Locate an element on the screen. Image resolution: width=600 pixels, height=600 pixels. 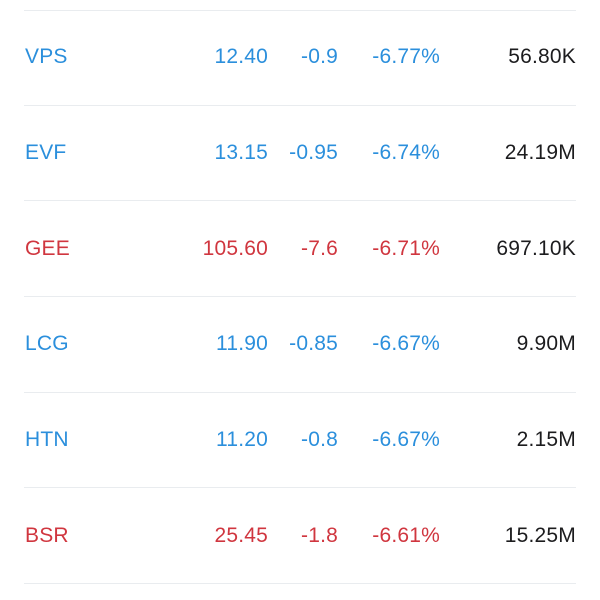
stock-symbol: VPS is located at coordinates (46, 57).